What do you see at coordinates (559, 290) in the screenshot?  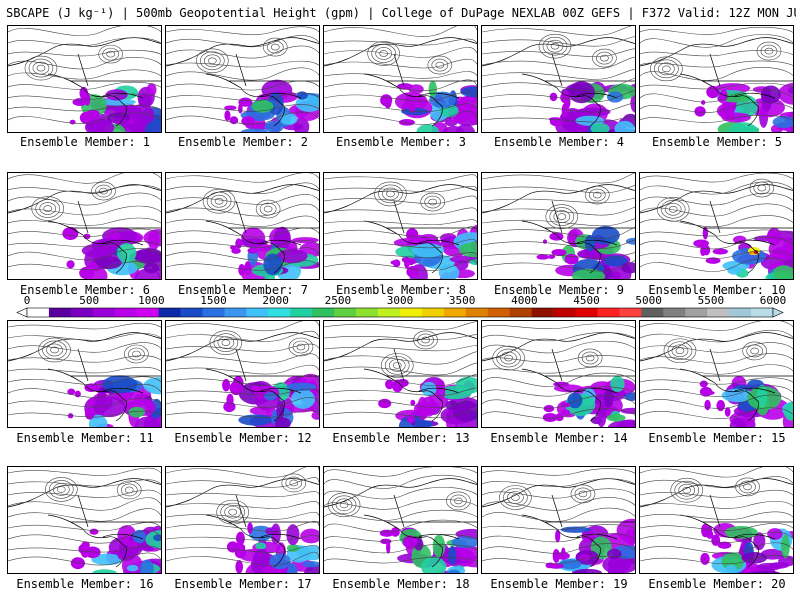 I see `ensemble-member-label: Ensemble Member: 9` at bounding box center [559, 290].